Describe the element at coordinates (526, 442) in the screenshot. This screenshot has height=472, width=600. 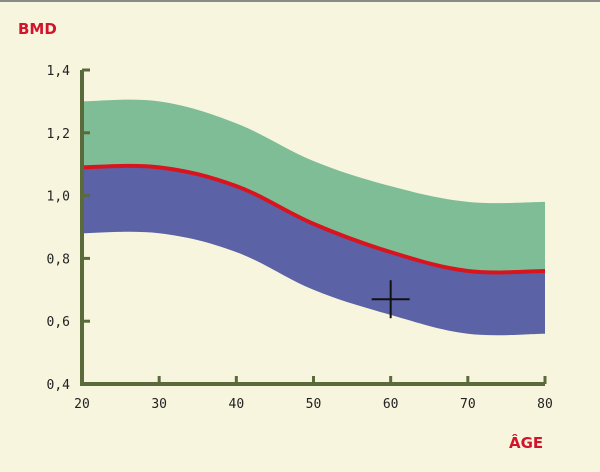
I see `x-axis-label: ÂGE` at that location.